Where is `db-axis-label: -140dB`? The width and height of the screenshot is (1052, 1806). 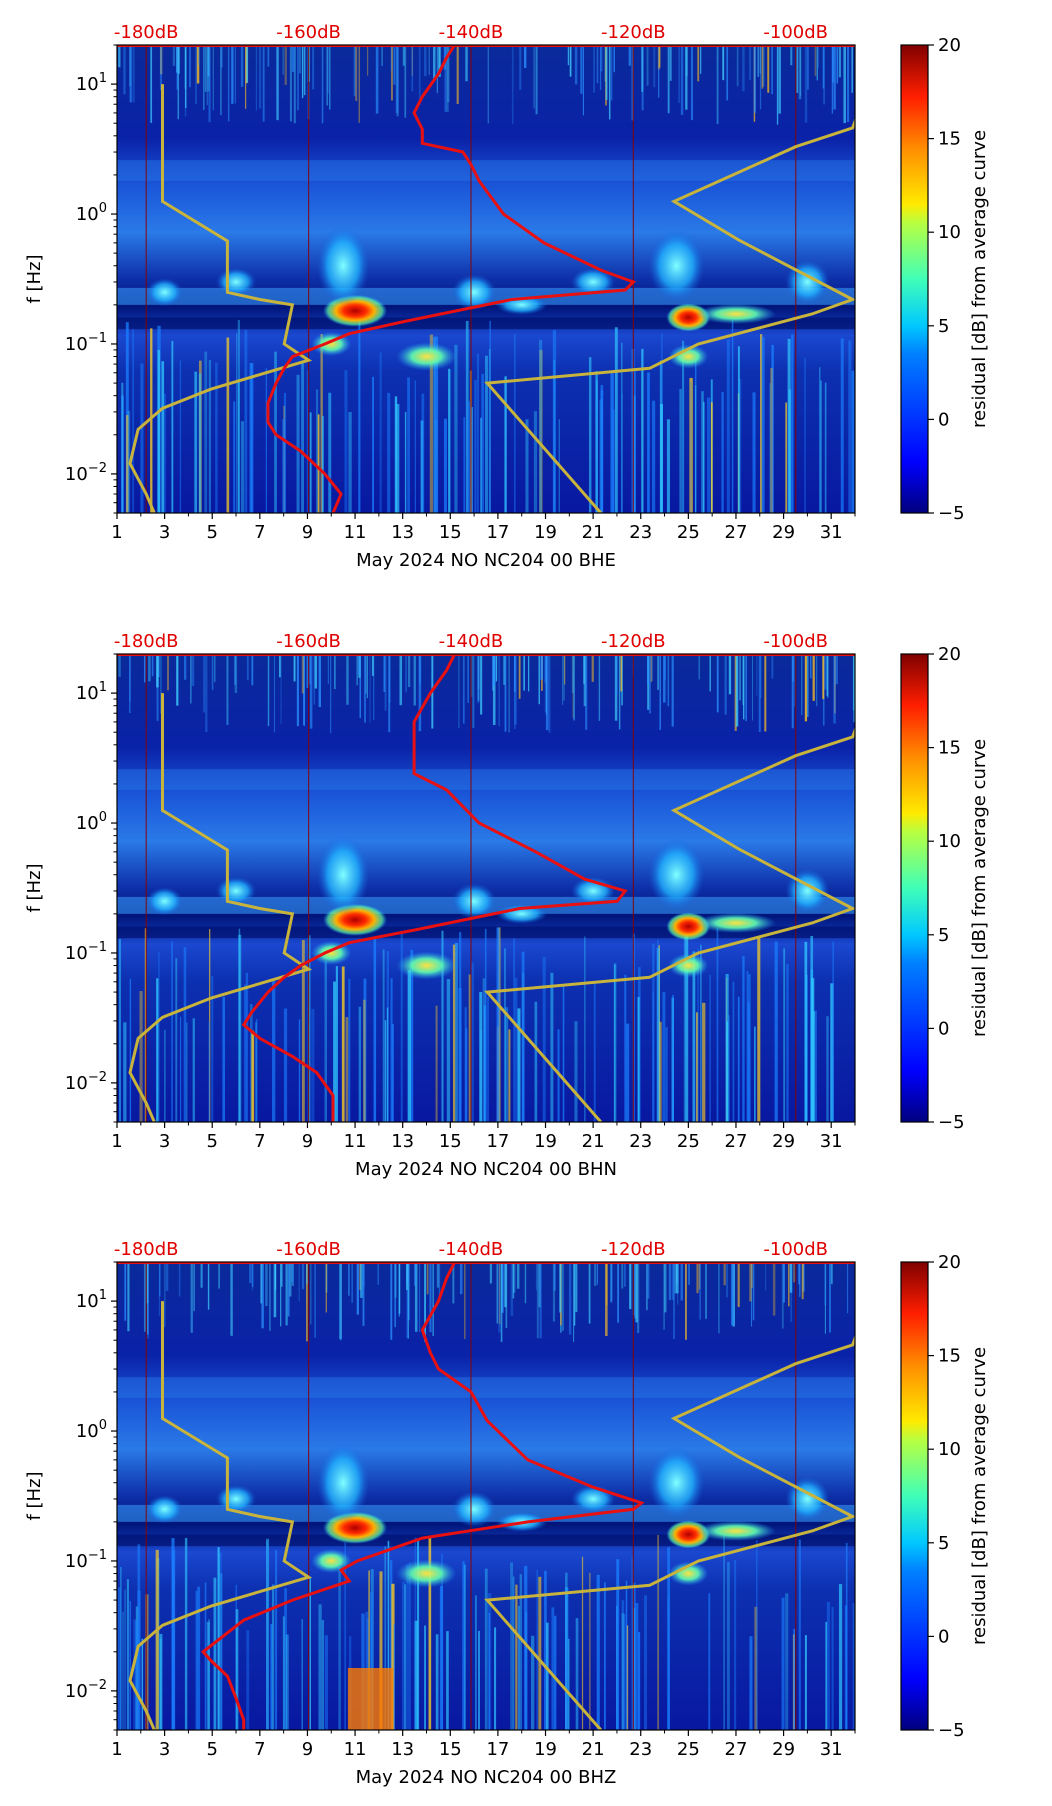 db-axis-label: -140dB is located at coordinates (471, 1249).